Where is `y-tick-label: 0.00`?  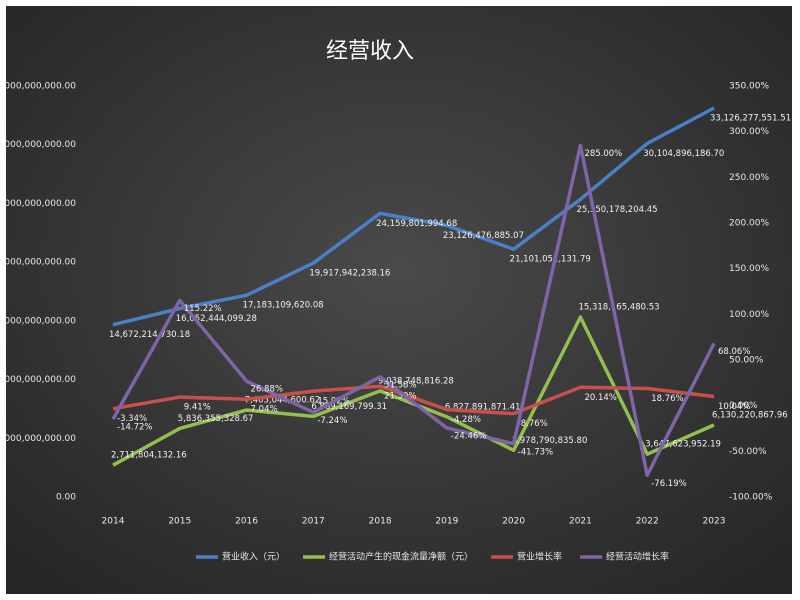 y-tick-label: 0.00 is located at coordinates (66, 498).